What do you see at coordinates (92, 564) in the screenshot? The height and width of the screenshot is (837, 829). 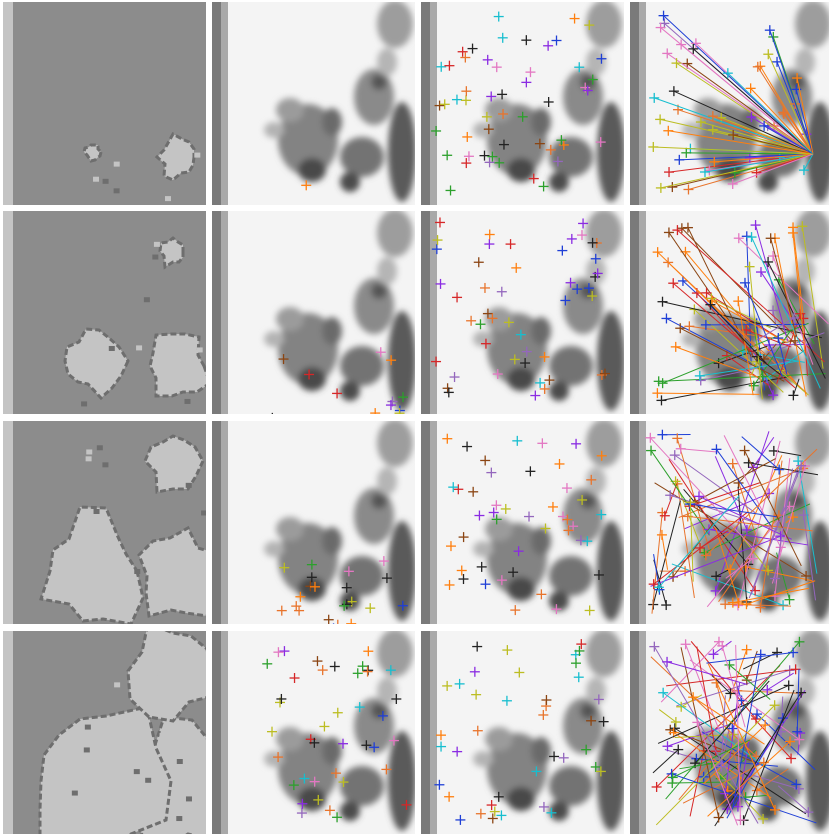 I see `mask-region` at bounding box center [92, 564].